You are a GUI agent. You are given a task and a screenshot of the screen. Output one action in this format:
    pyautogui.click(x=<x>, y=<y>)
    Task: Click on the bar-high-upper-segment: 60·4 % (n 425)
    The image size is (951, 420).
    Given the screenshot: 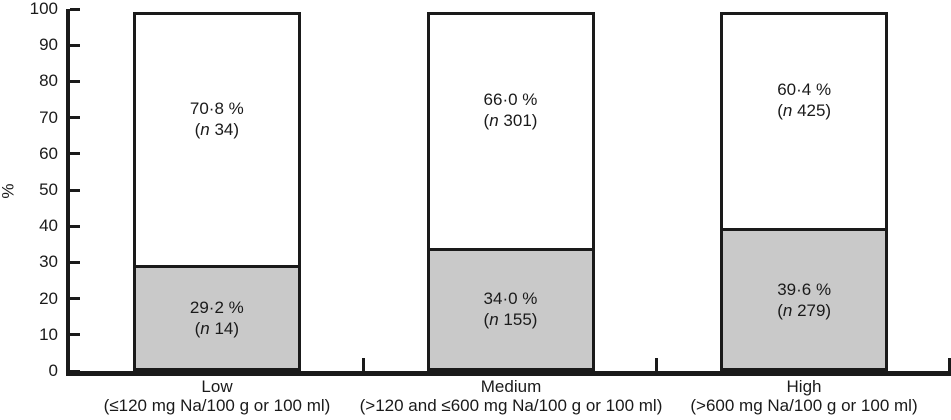 What is the action you would take?
    pyautogui.click(x=804, y=122)
    